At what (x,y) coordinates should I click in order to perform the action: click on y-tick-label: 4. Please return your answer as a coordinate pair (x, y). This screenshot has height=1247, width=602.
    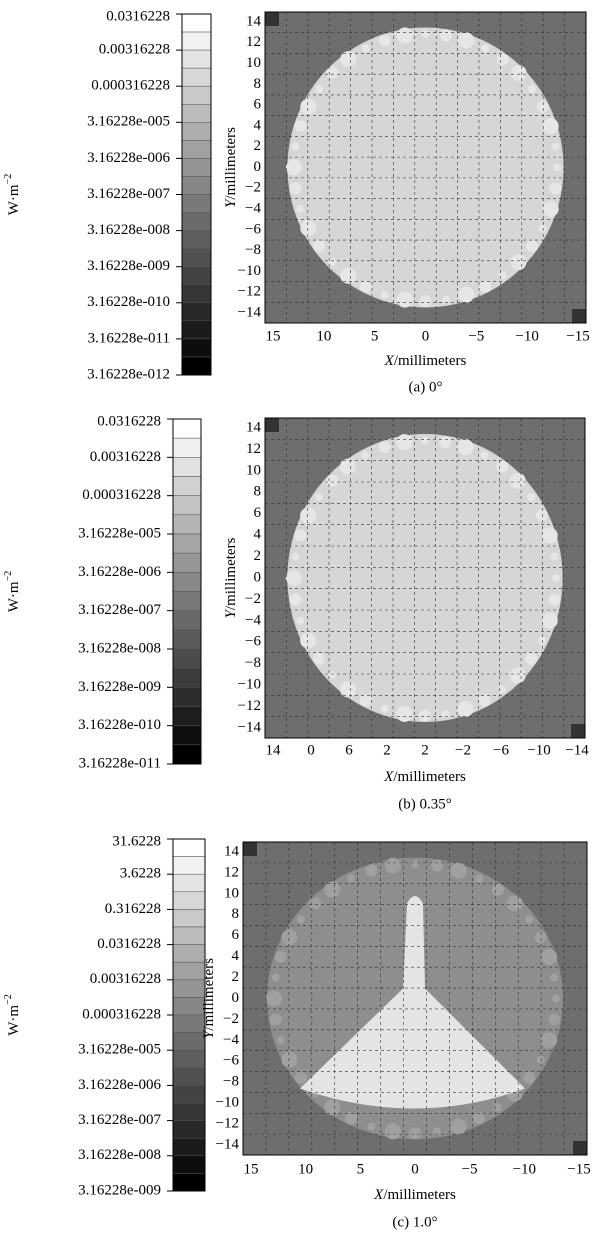
    Looking at the image, I should click on (258, 535).